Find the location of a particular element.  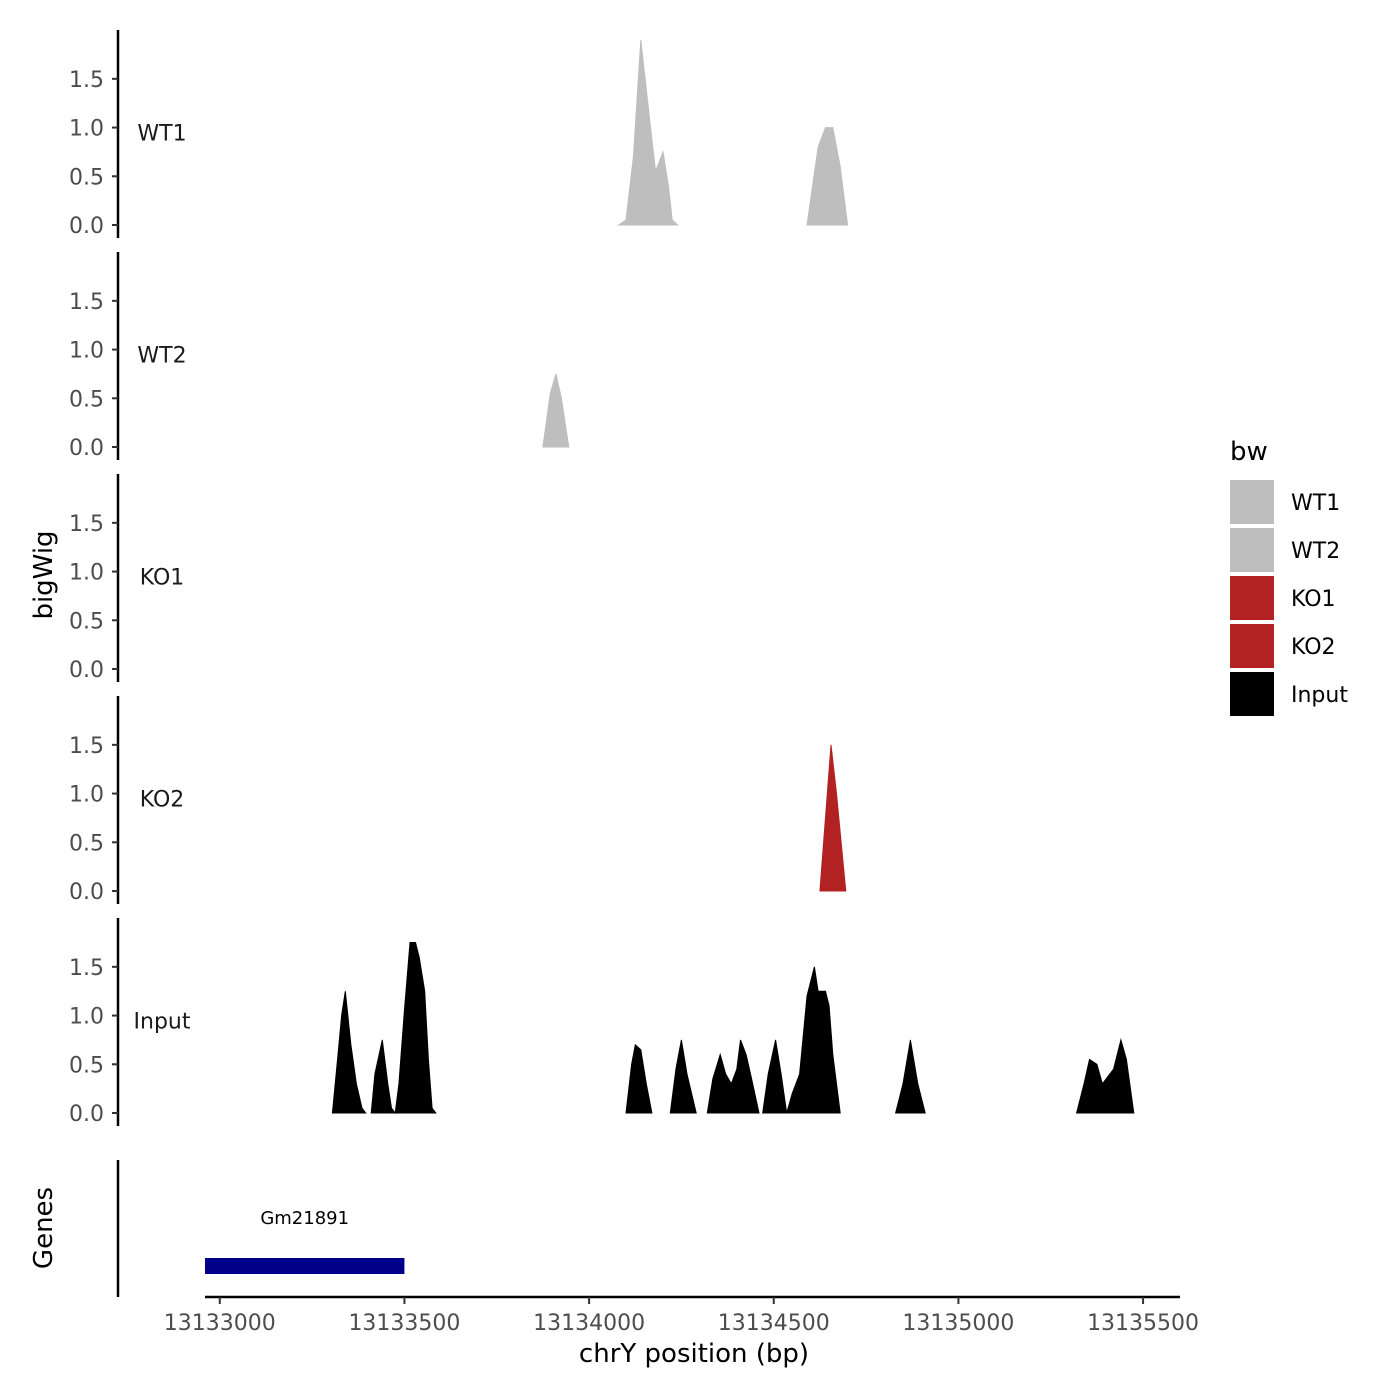

track-label-wt2: WT2 is located at coordinates (161, 355).